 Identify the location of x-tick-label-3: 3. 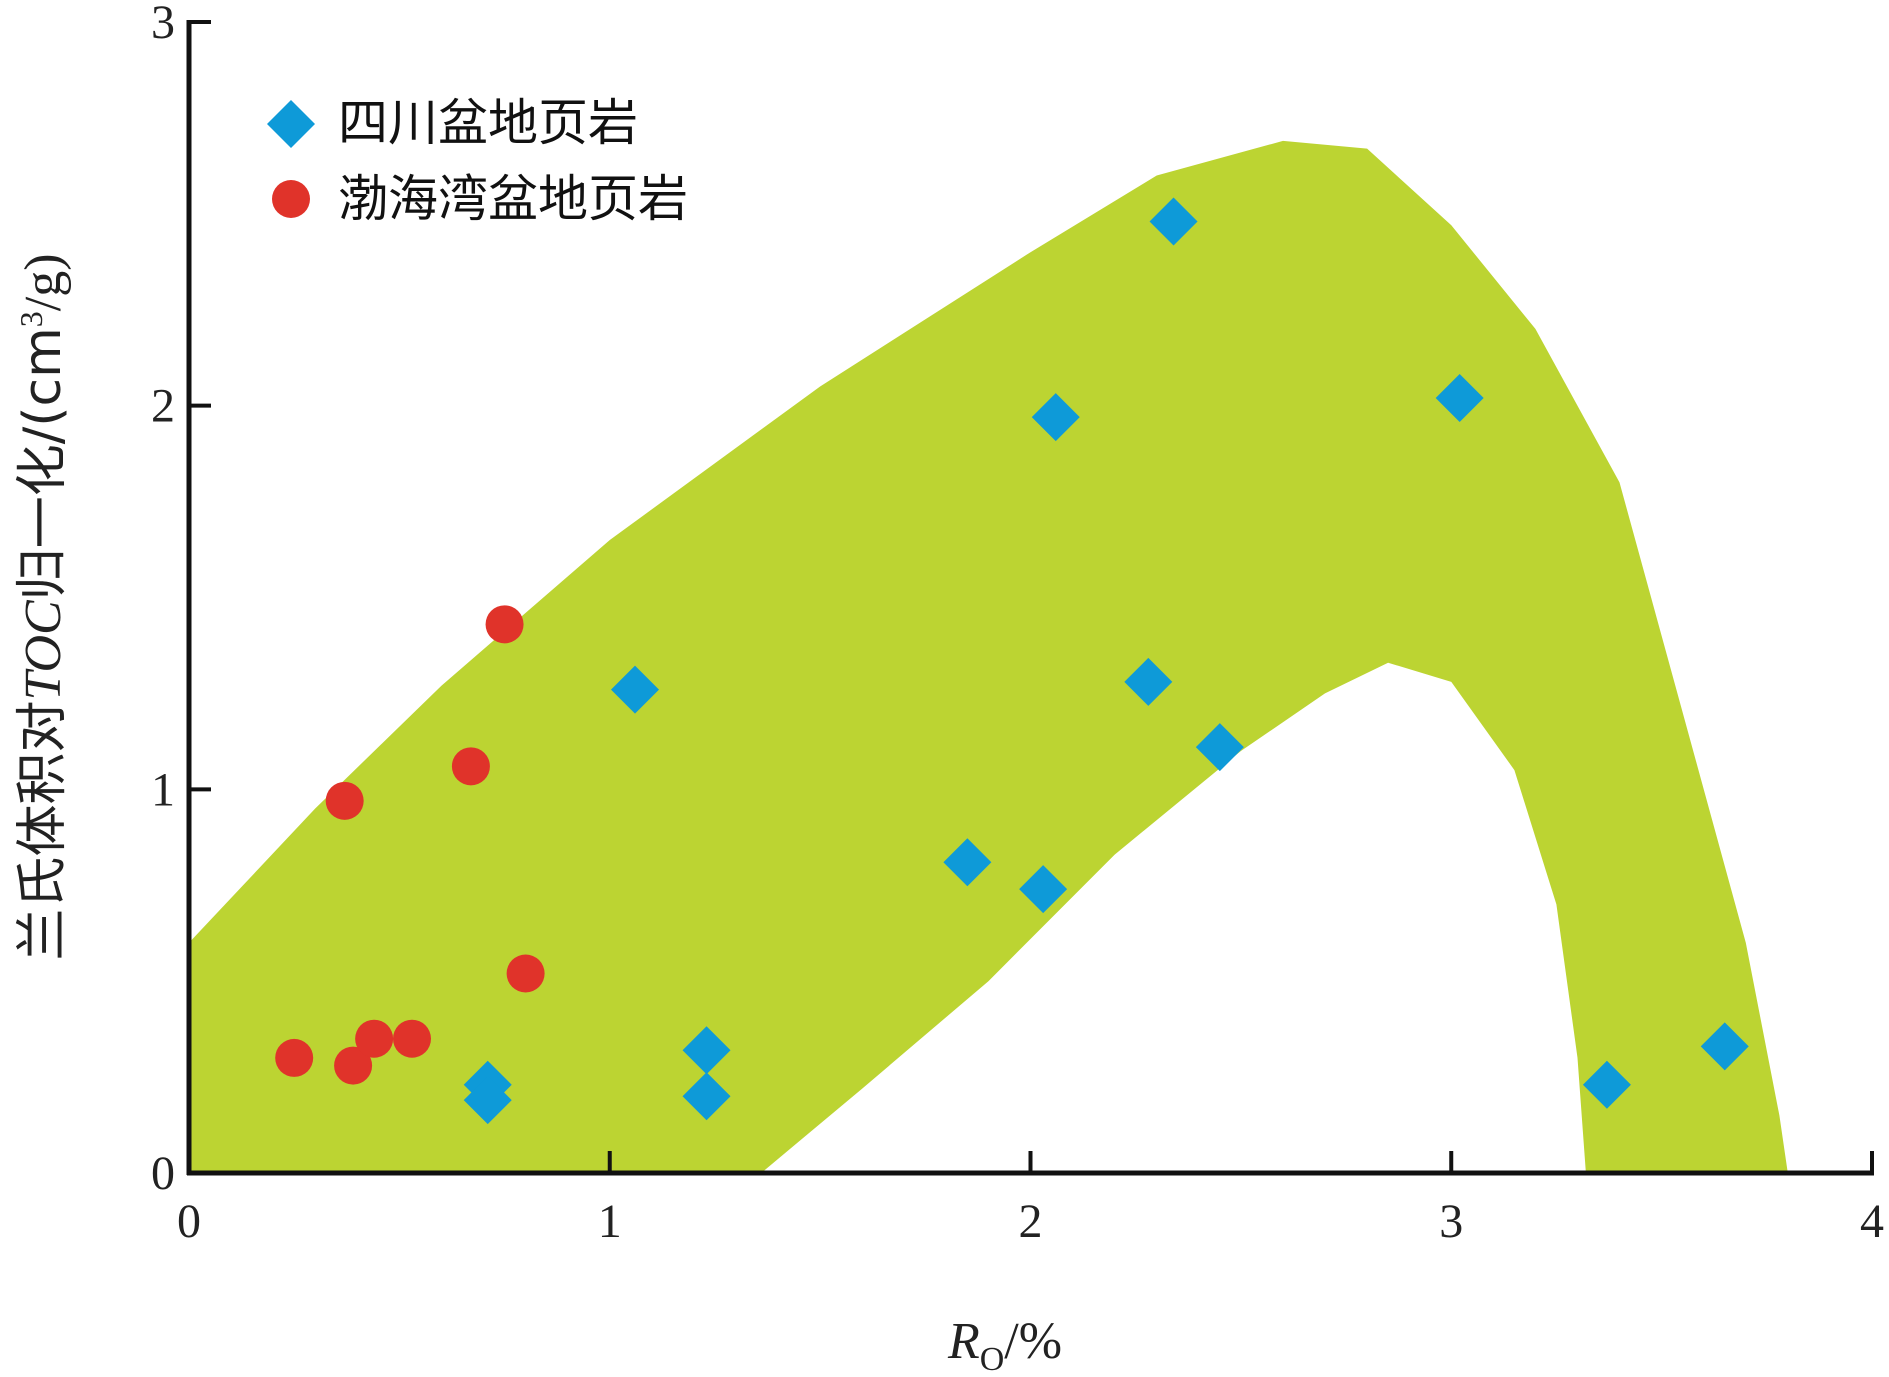
(1451, 1221).